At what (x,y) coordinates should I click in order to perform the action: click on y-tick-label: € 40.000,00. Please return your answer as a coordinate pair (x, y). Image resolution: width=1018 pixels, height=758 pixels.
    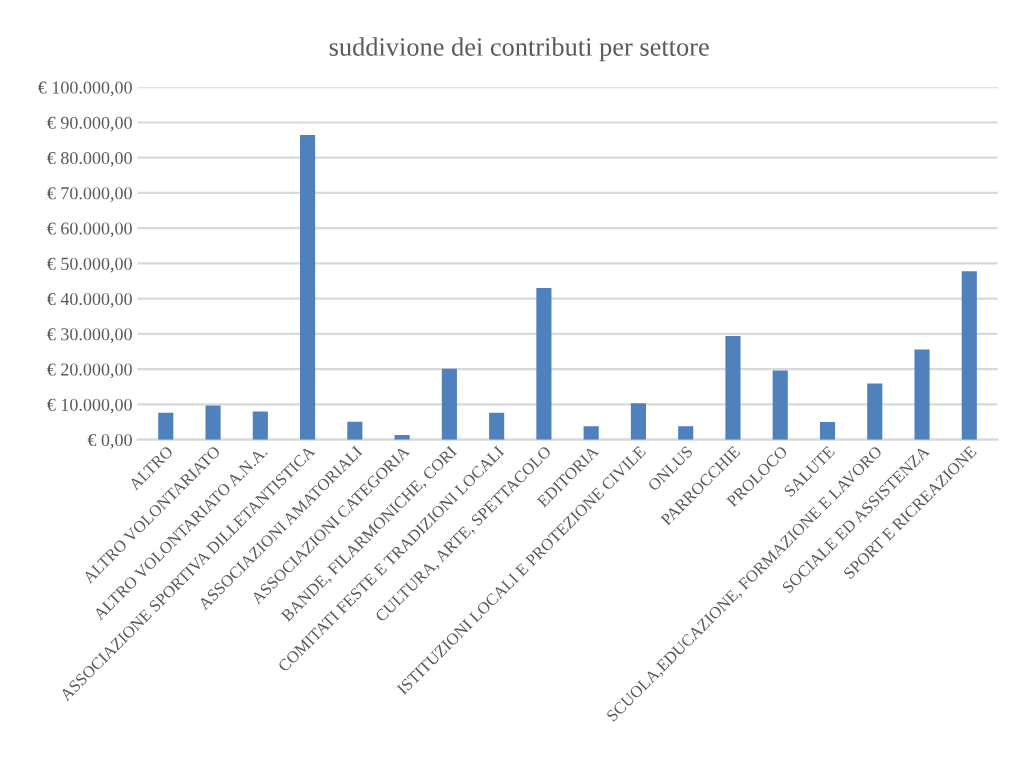
    Looking at the image, I should click on (89, 300).